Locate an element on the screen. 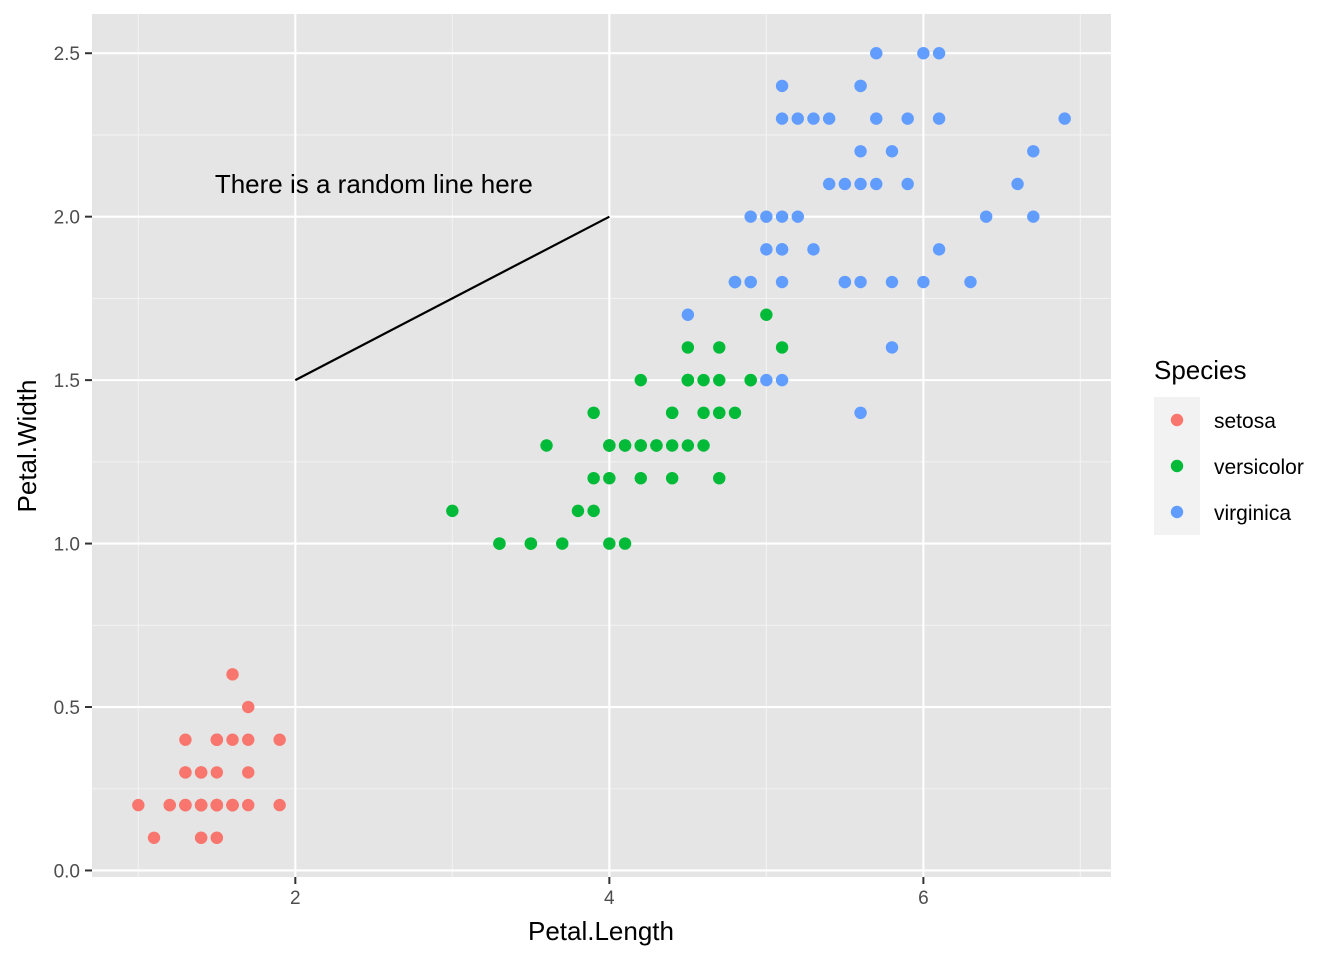  annotation-text: There is a random line here is located at coordinates (374, 184).